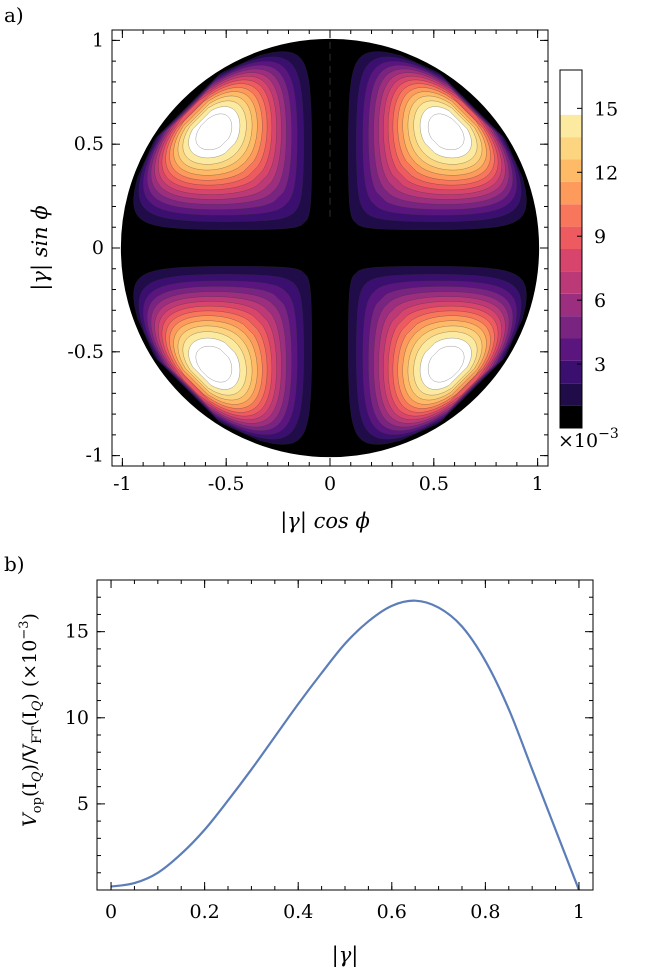  I want to click on y-tick-label-b: 15, so click(77, 632).